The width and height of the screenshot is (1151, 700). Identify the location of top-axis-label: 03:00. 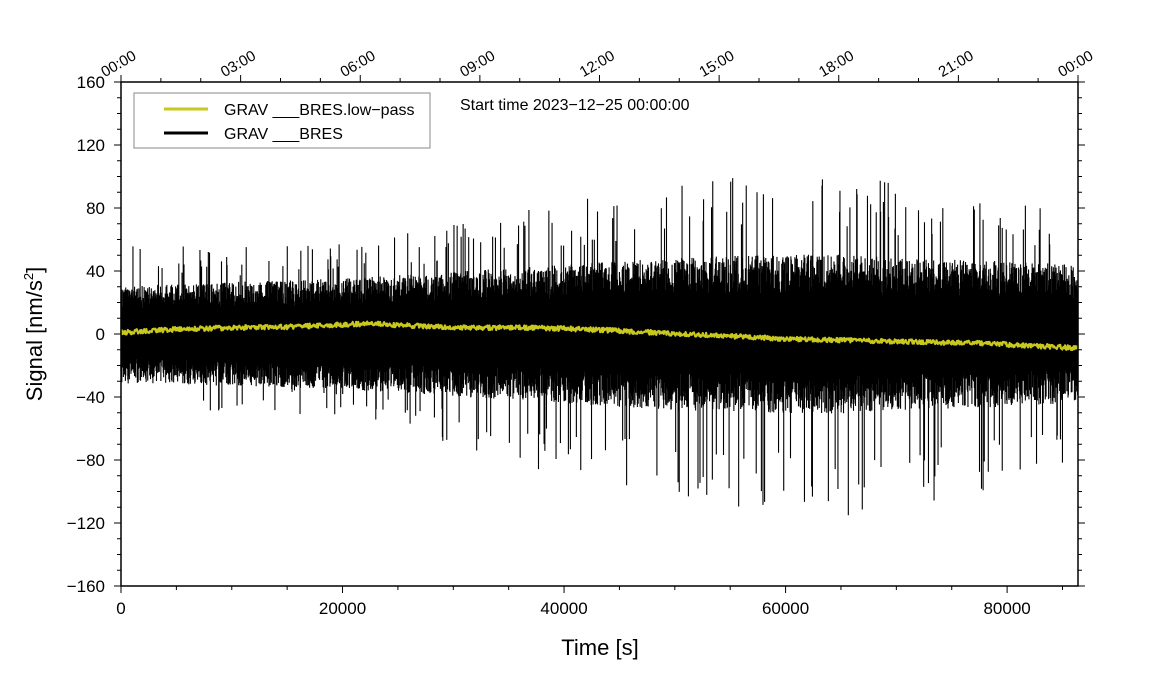
(238, 63).